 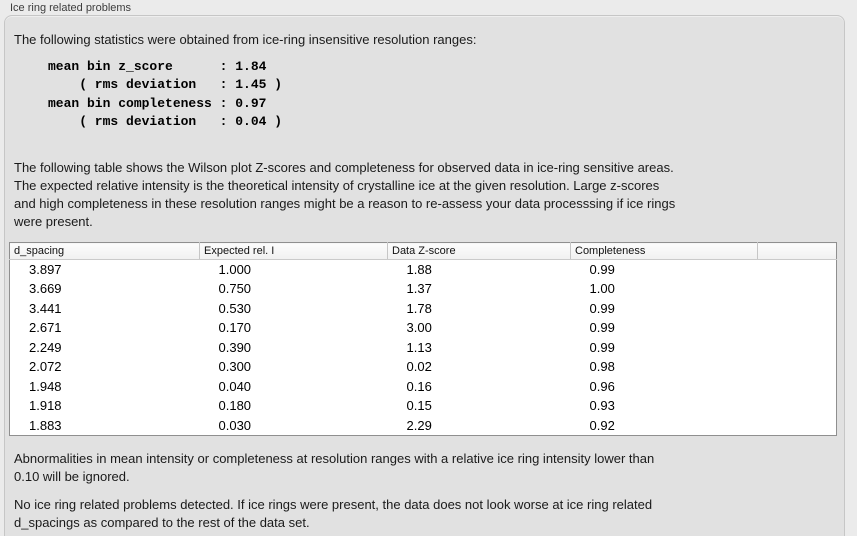 What do you see at coordinates (602, 289) in the screenshot?
I see `table-cell: 1.00` at bounding box center [602, 289].